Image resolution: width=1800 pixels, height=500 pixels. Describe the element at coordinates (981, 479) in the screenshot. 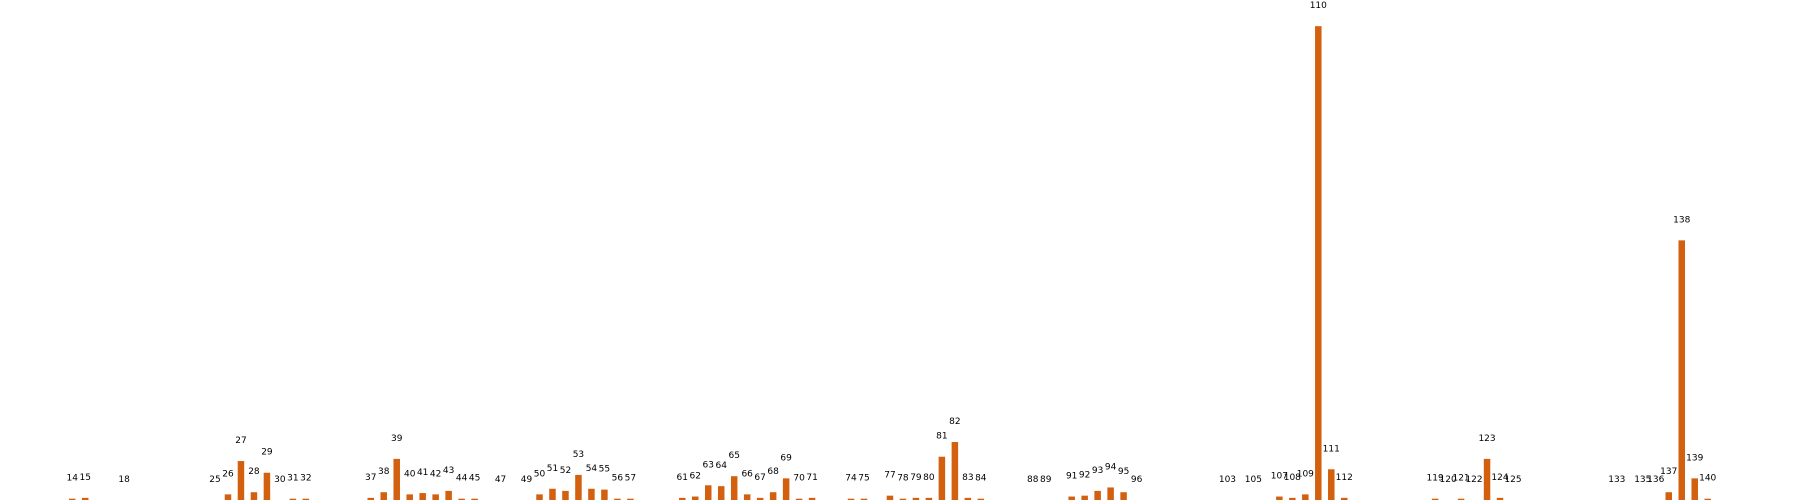

I see `bar-label-84: 84` at that location.